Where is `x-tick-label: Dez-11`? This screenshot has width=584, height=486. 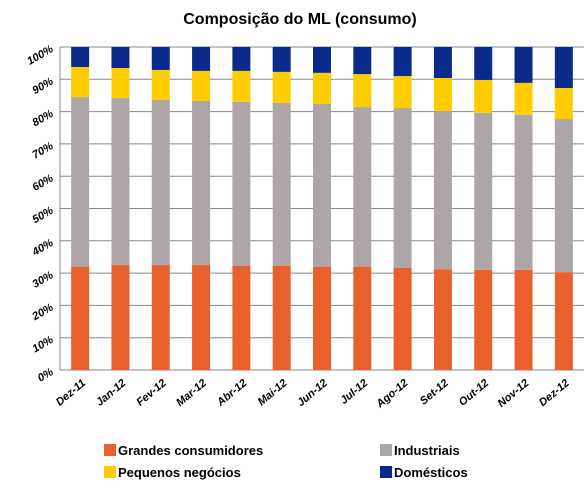
x-tick-label: Dez-11 is located at coordinates (71, 392).